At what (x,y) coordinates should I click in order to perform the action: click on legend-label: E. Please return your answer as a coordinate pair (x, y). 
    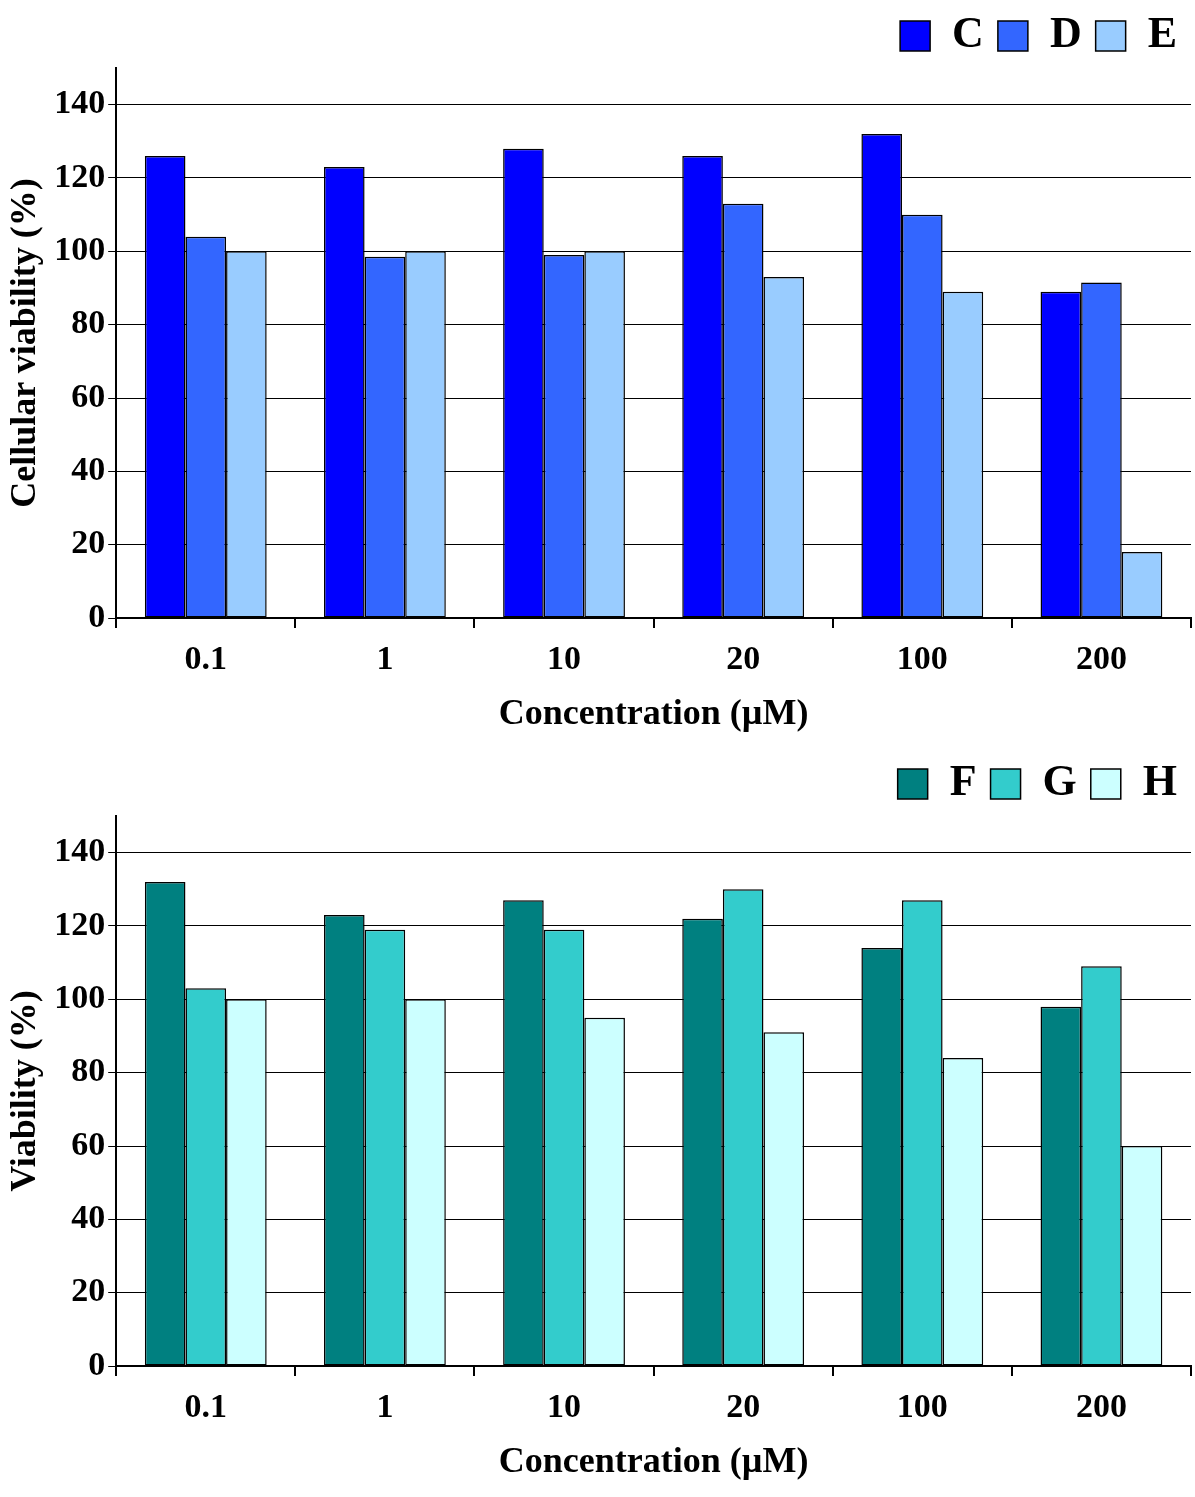
    Looking at the image, I should click on (1162, 33).